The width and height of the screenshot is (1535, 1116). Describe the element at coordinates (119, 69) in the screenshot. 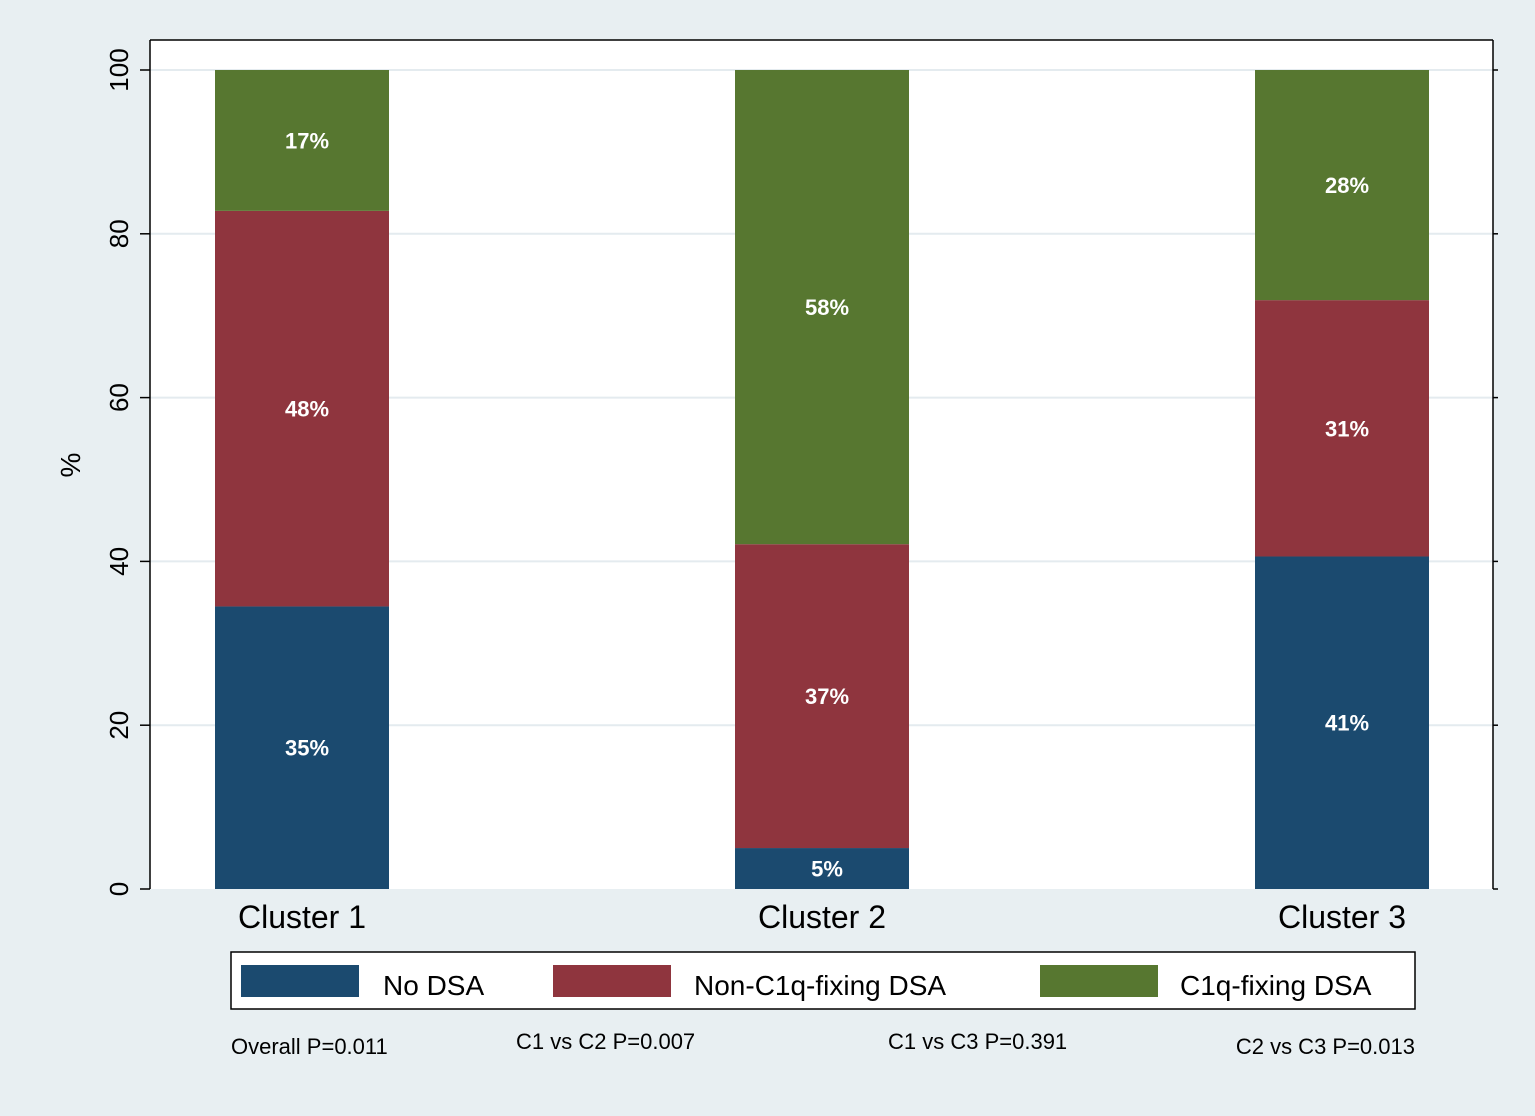

I see `y-tick-label: 100` at that location.